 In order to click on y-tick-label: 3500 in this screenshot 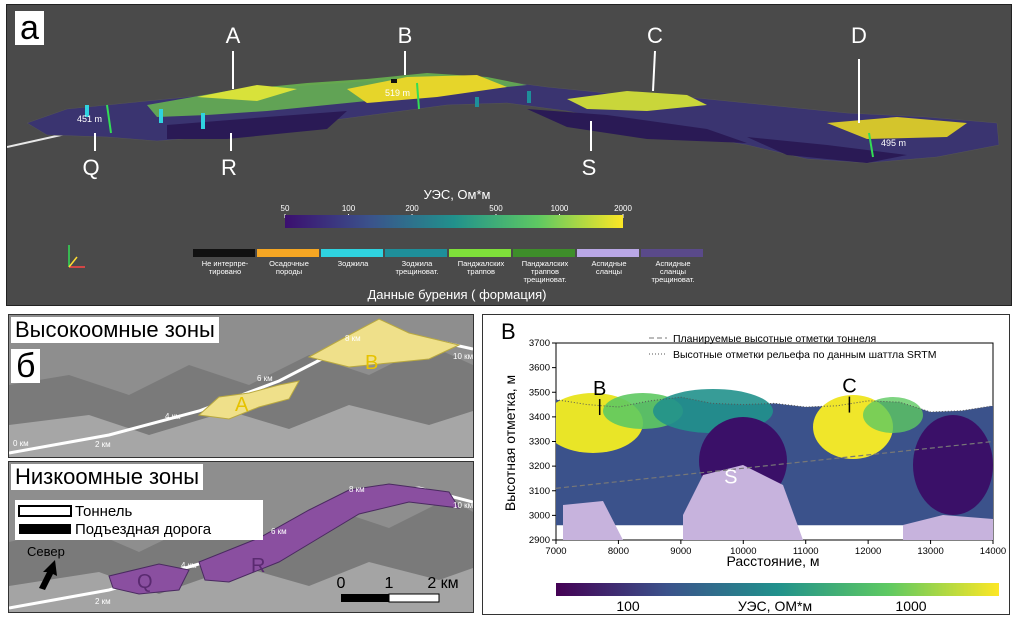, I will do `click(539, 392)`.